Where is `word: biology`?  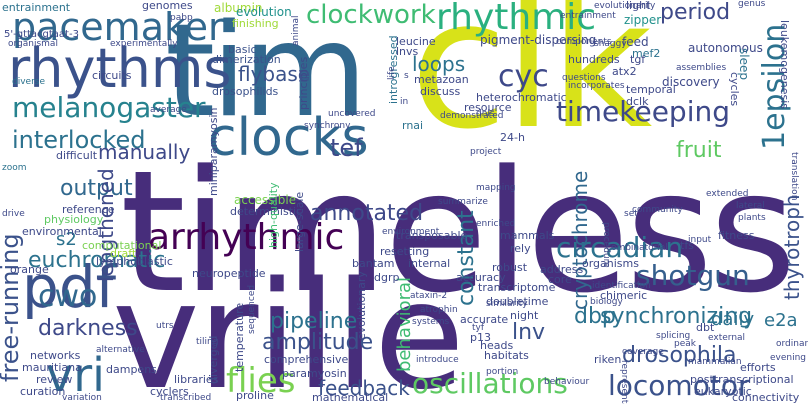 word: biology is located at coordinates (606, 302).